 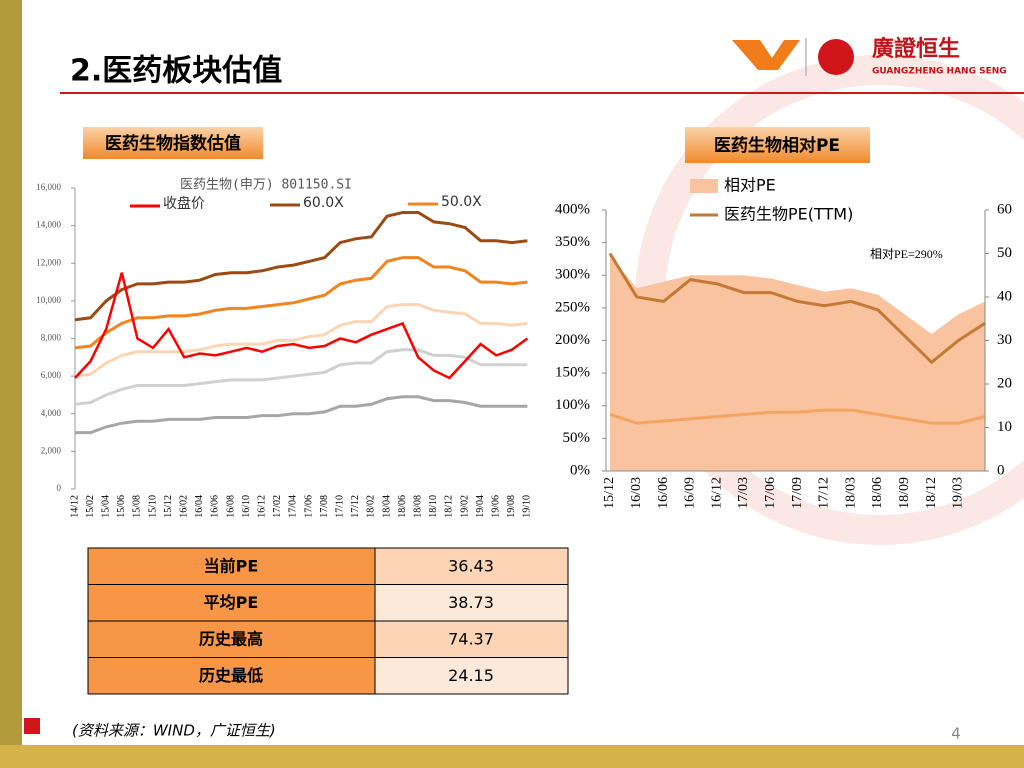 I want to click on x-tick-label: 16/02, so click(x=183, y=506).